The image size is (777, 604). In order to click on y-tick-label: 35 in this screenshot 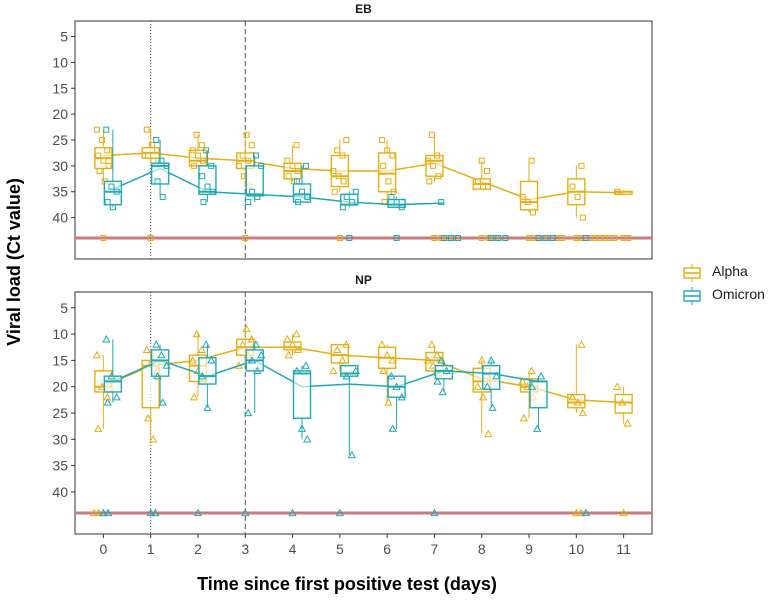, I will do `click(60, 466)`.